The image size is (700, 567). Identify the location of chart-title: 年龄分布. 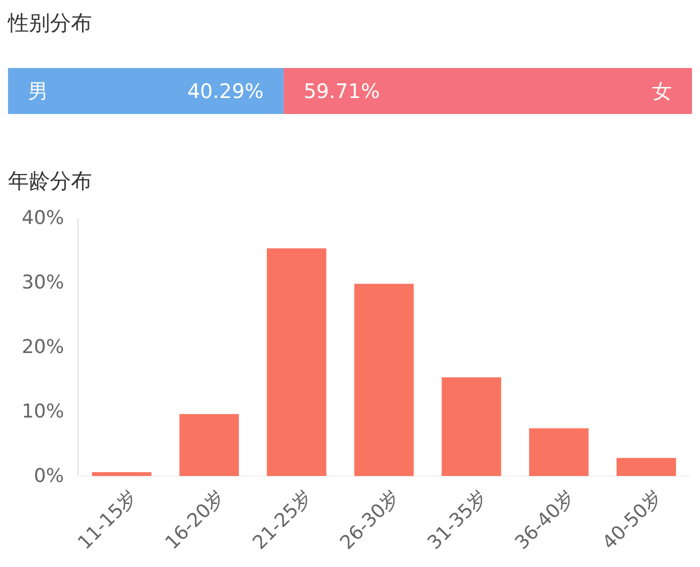
(50, 181).